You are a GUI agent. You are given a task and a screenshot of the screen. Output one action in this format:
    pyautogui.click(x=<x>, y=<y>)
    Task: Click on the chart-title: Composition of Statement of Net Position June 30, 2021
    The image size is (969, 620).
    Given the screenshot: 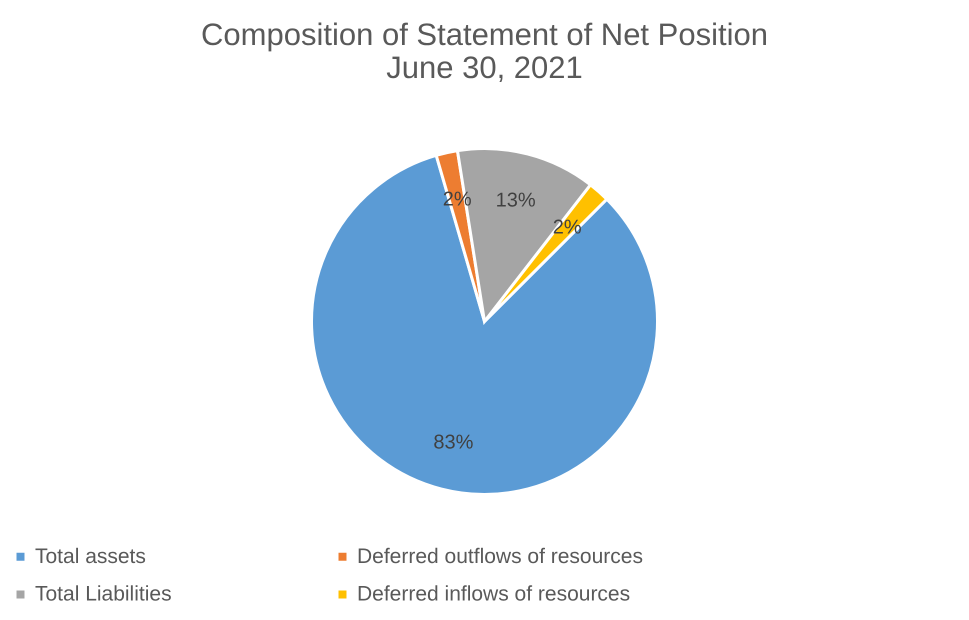 What is the action you would take?
    pyautogui.click(x=484, y=51)
    